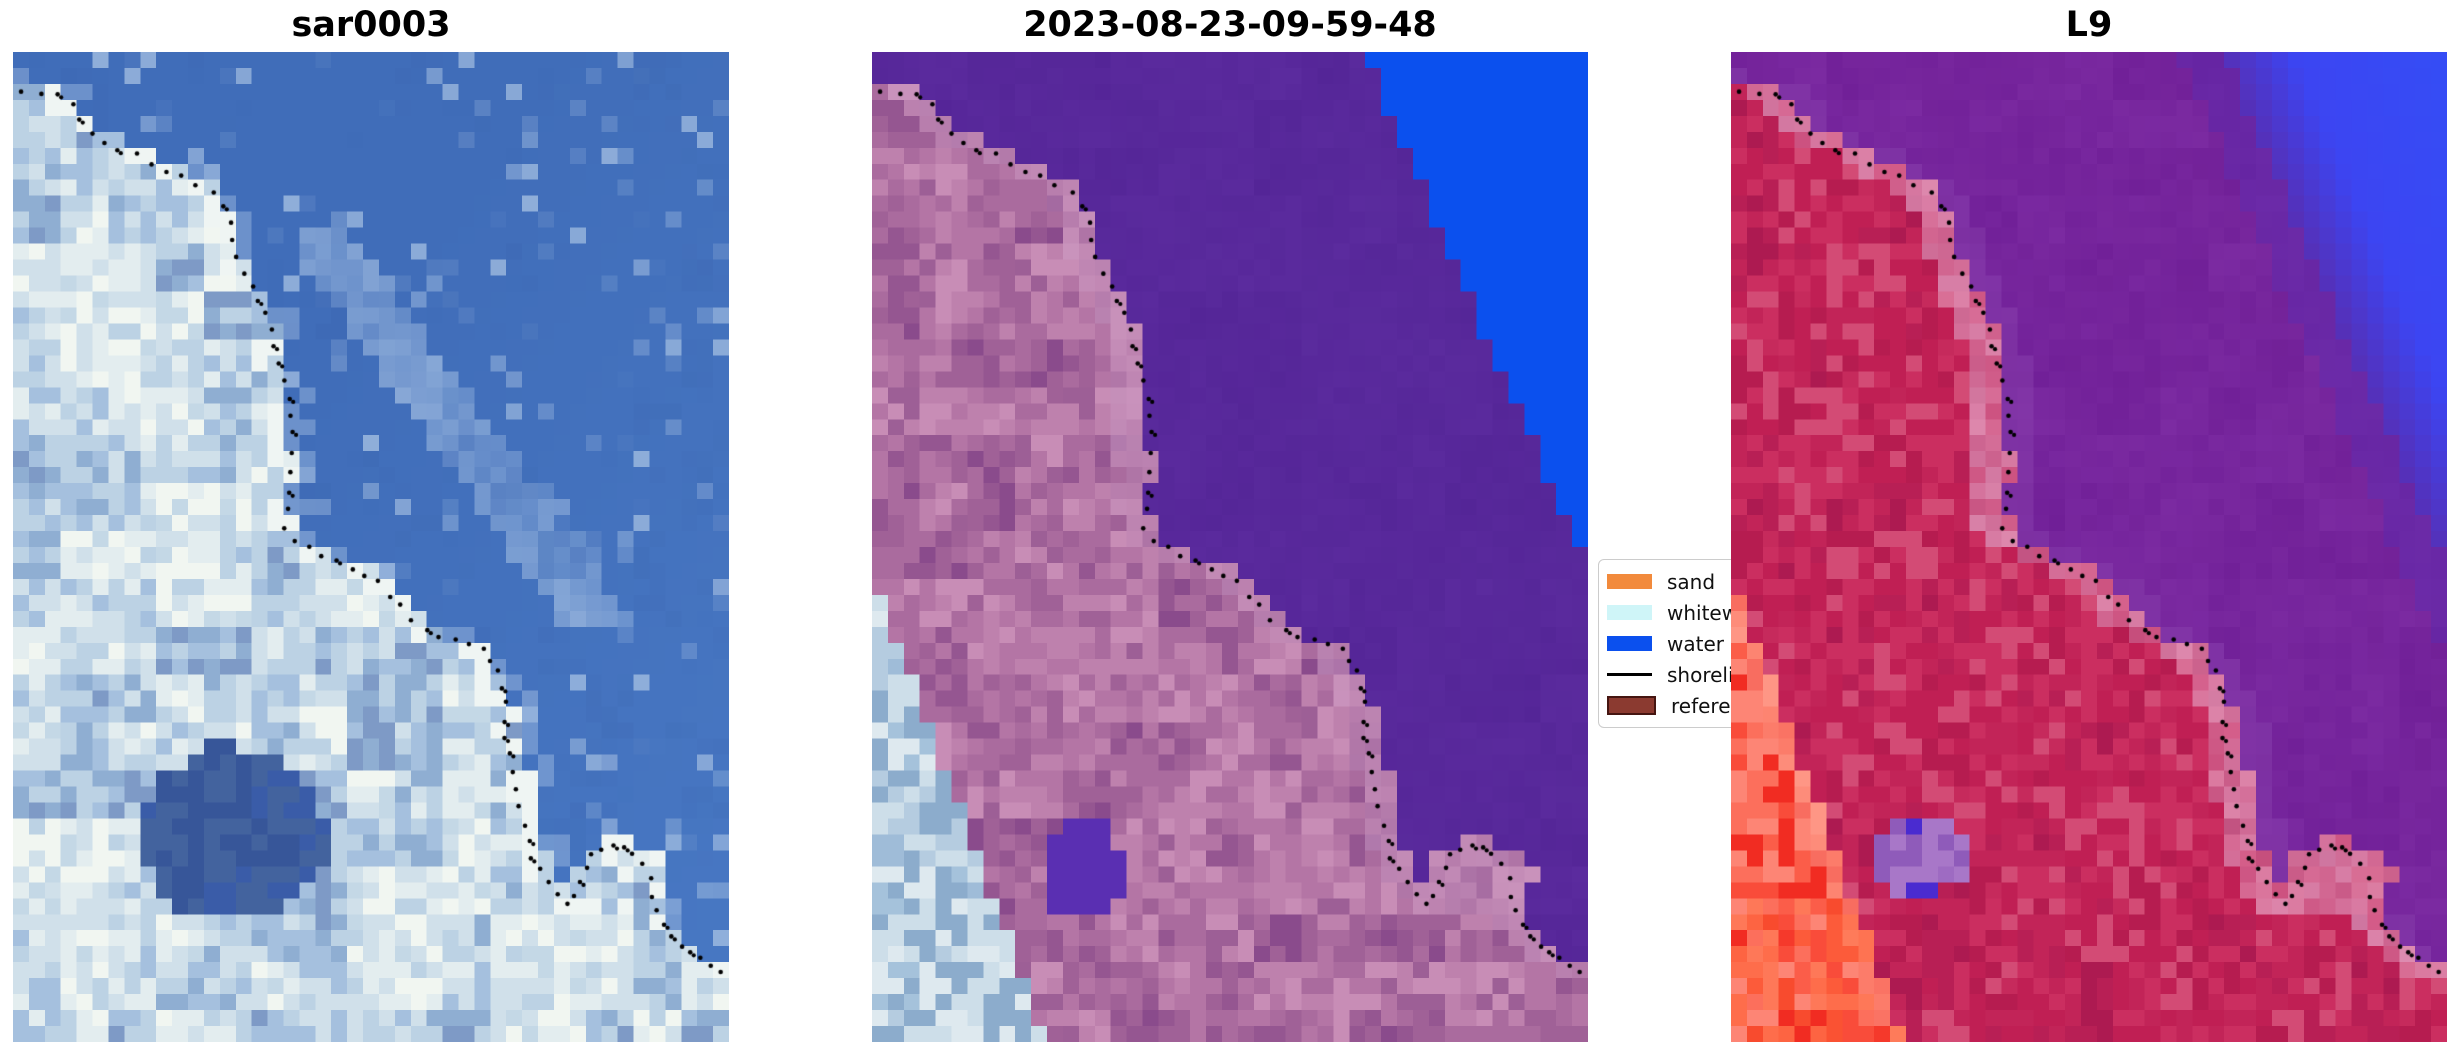 The image size is (2460, 1059). I want to click on whitewater-swatch-icon, so click(1629, 612).